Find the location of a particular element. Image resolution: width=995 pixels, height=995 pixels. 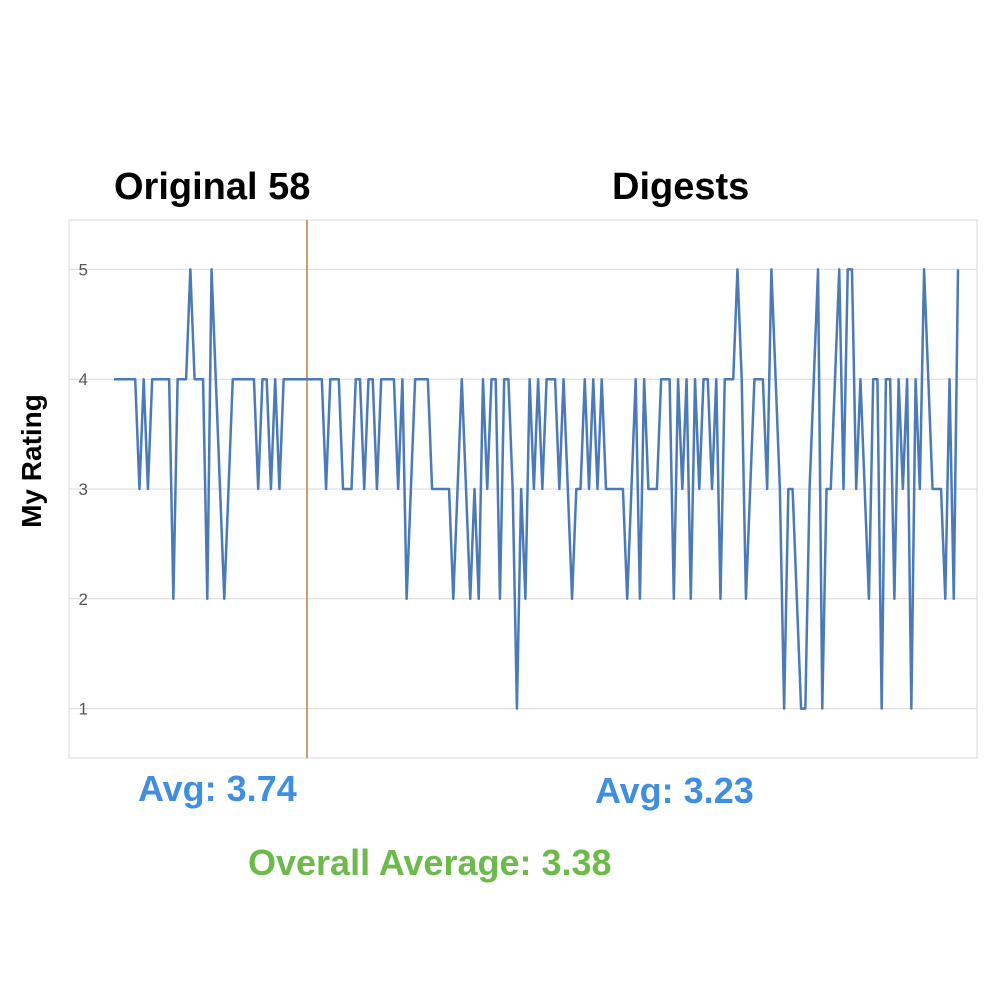

right-section-heading: Digests is located at coordinates (681, 187).